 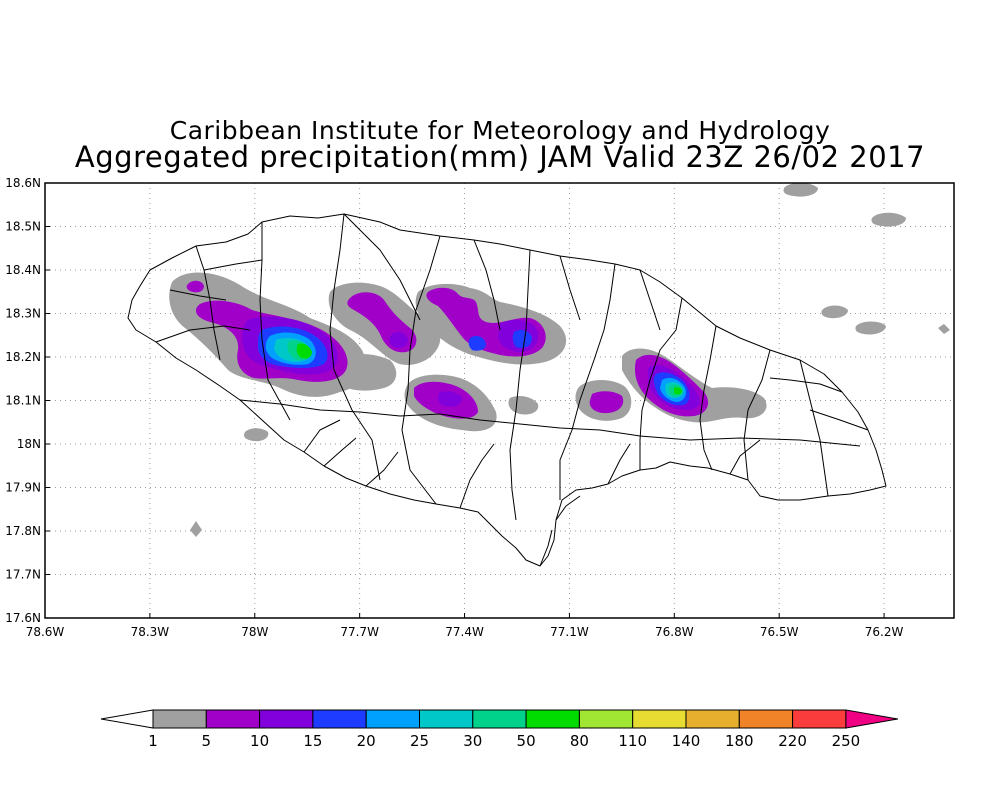 What do you see at coordinates (365, 372) in the screenshot?
I see `precip-area-central-west` at bounding box center [365, 372].